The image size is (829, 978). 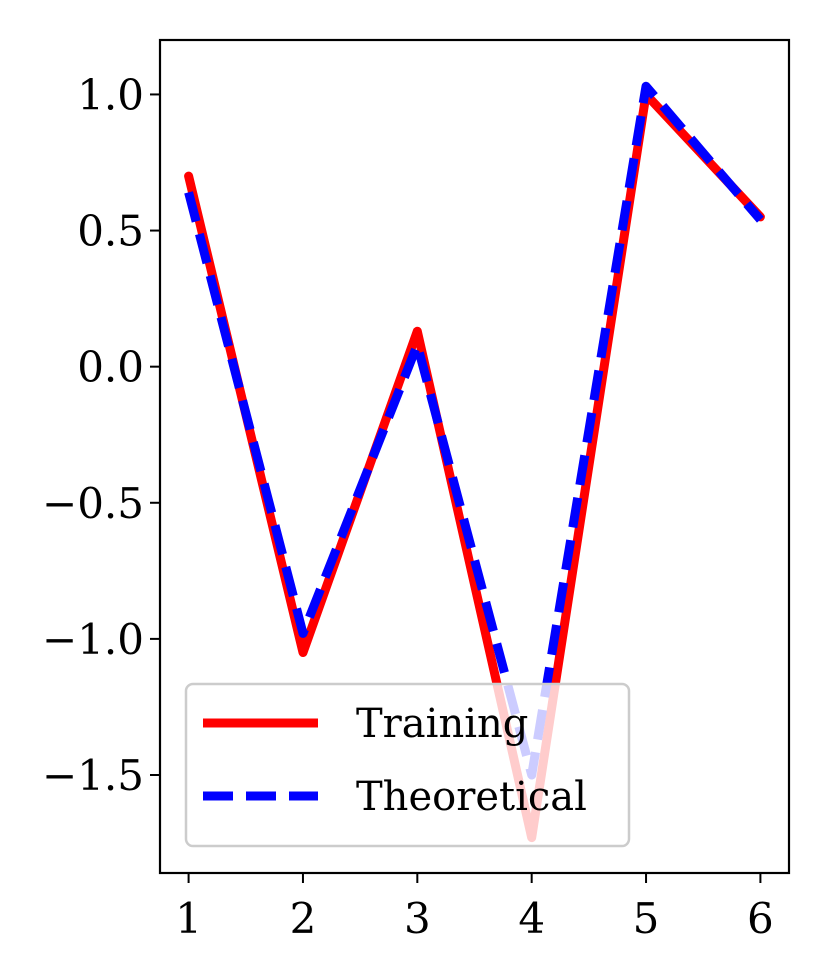 I want to click on x-tick-label: 1, so click(x=188, y=918).